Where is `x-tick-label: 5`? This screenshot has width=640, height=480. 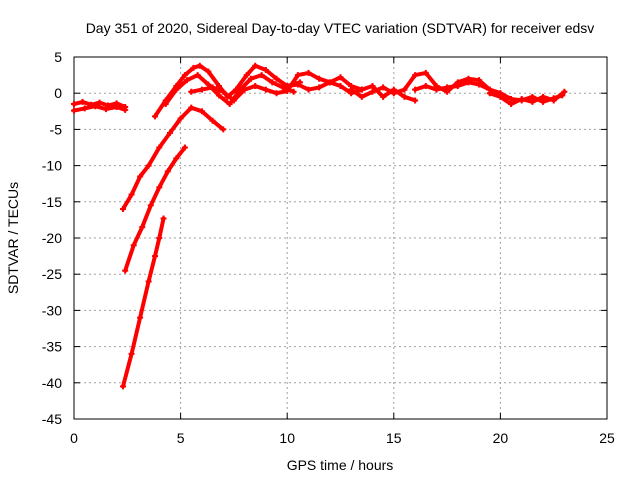 x-tick-label: 5 is located at coordinates (181, 438).